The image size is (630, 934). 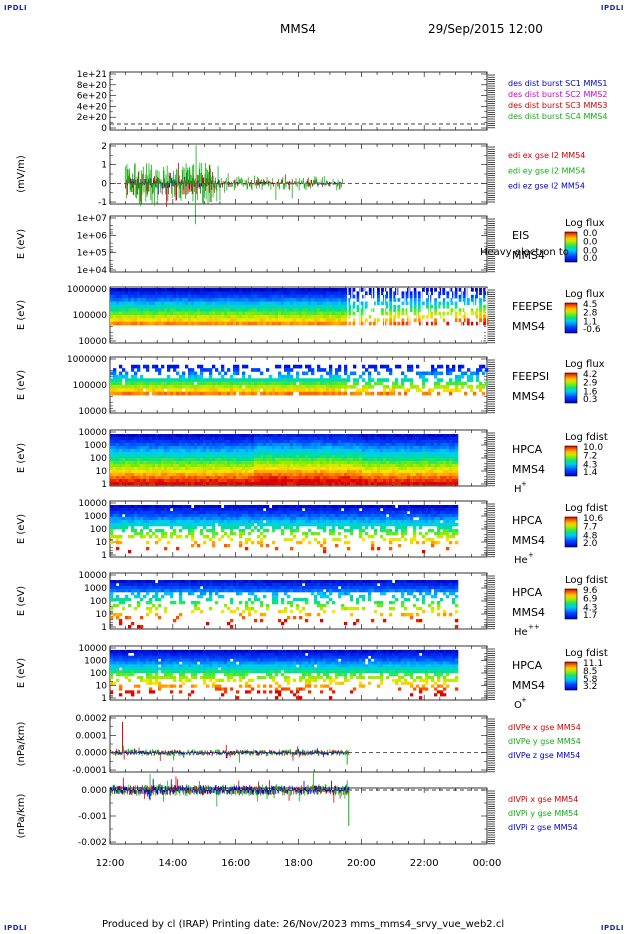 What do you see at coordinates (530, 376) in the screenshot?
I see `p5-instrument-label: FEEPSI` at bounding box center [530, 376].